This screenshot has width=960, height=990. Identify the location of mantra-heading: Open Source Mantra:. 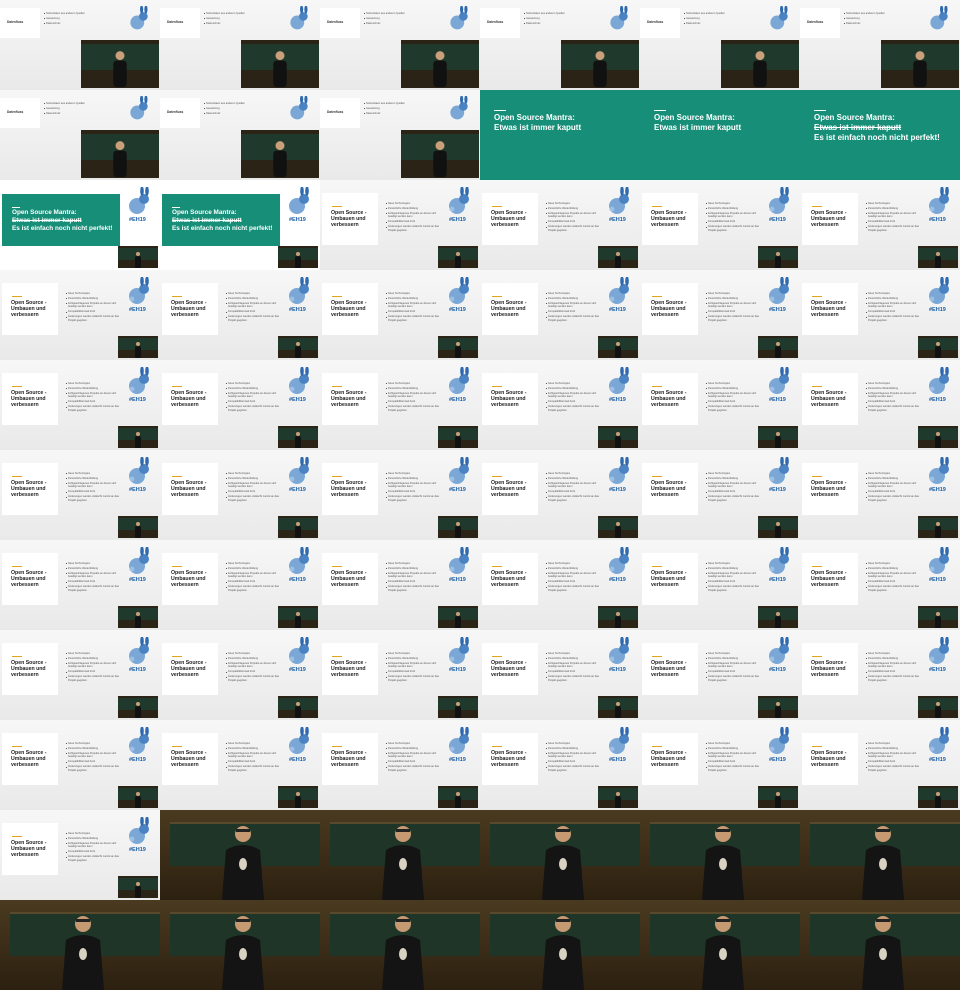
(854, 117).